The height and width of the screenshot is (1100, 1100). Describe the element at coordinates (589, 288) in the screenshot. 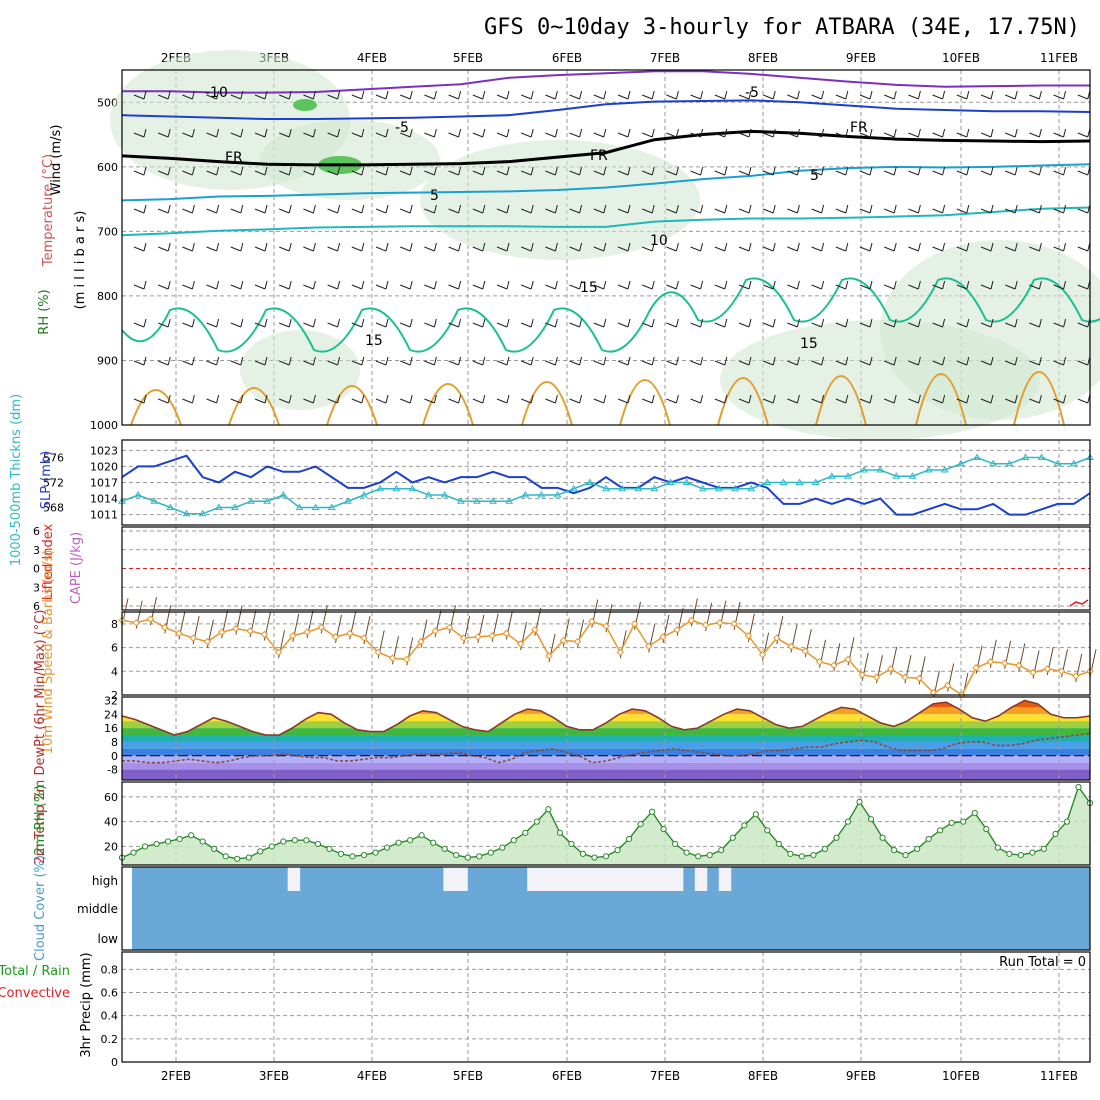

I see `contour-label: 15` at that location.